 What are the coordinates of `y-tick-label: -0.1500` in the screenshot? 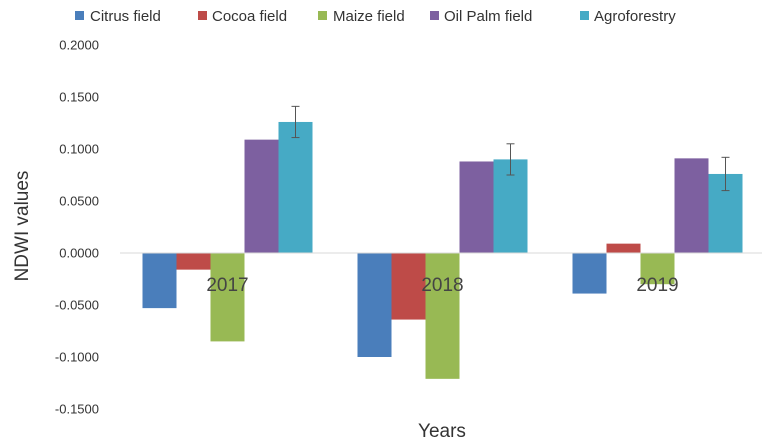 It's located at (77, 409).